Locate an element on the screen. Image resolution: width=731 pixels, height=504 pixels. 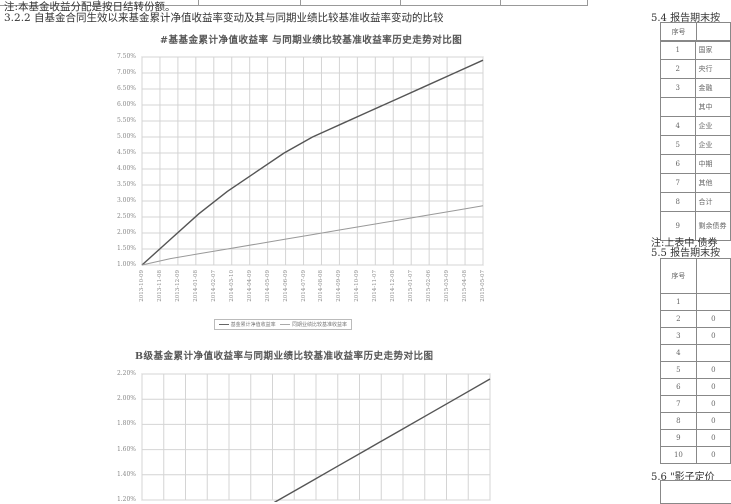
row-seq: 2 is located at coordinates (678, 319).